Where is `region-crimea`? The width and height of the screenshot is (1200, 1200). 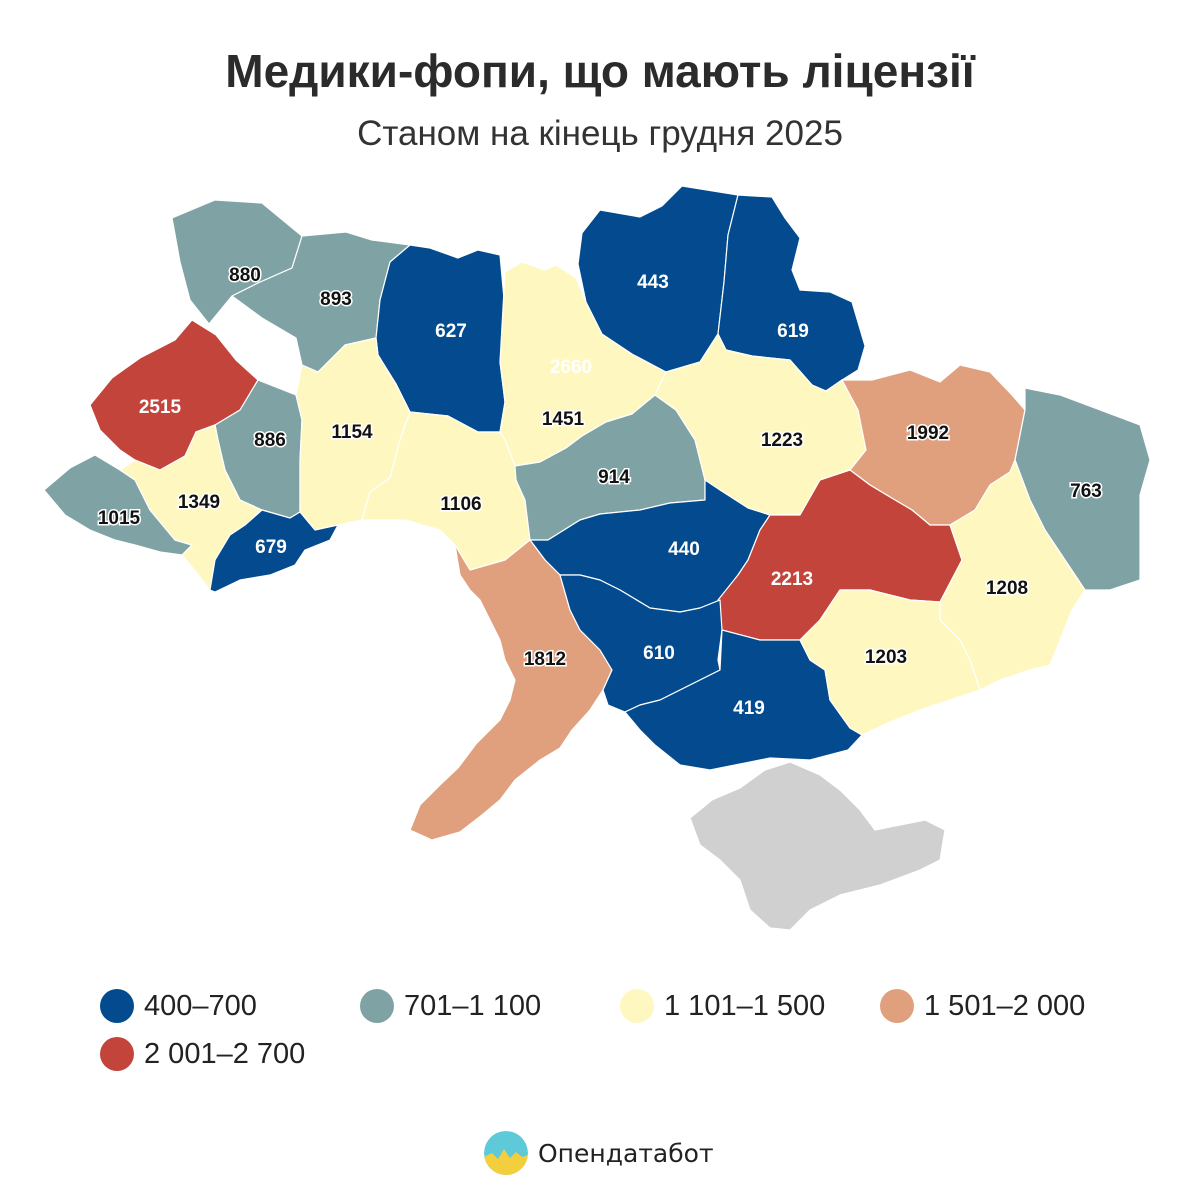 region-crimea is located at coordinates (817, 846).